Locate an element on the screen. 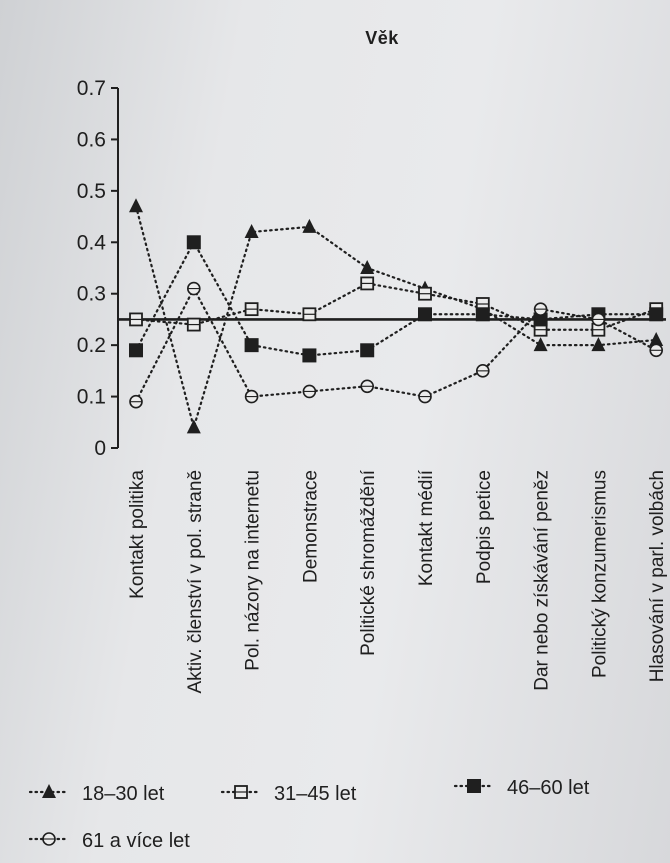 The height and width of the screenshot is (863, 670). category-label: Pol. názory na internetu is located at coordinates (253, 570).